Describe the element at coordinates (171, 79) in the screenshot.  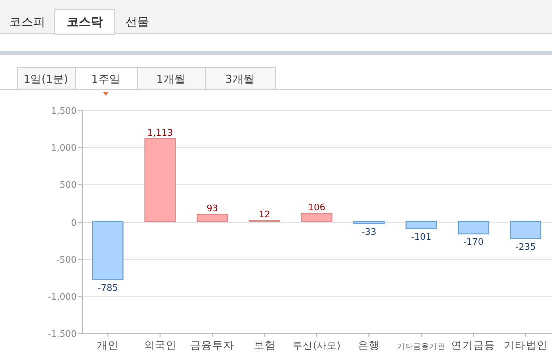
I see `text: 1개월` at that location.